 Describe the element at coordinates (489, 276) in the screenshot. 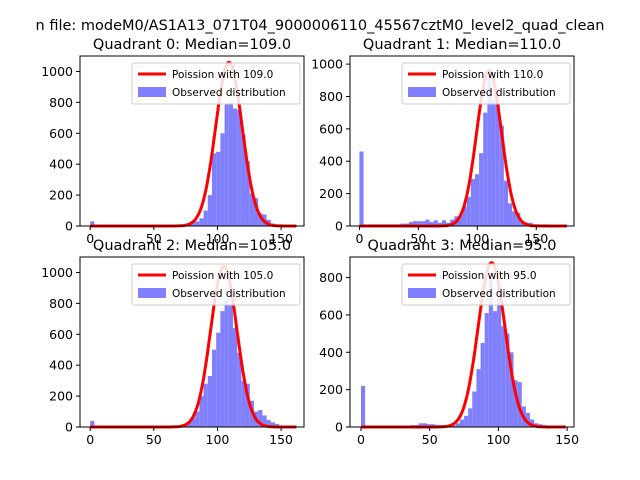

I see `legend-entry-fit: Poission with 95.0` at that location.